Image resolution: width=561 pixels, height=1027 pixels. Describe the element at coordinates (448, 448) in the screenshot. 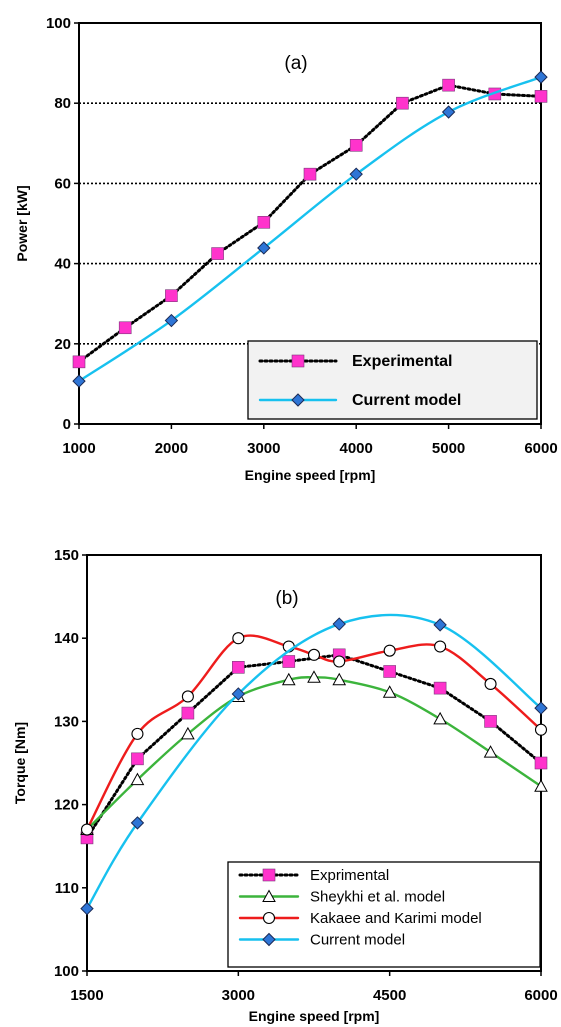

I see `x-tick-label: 5000` at that location.